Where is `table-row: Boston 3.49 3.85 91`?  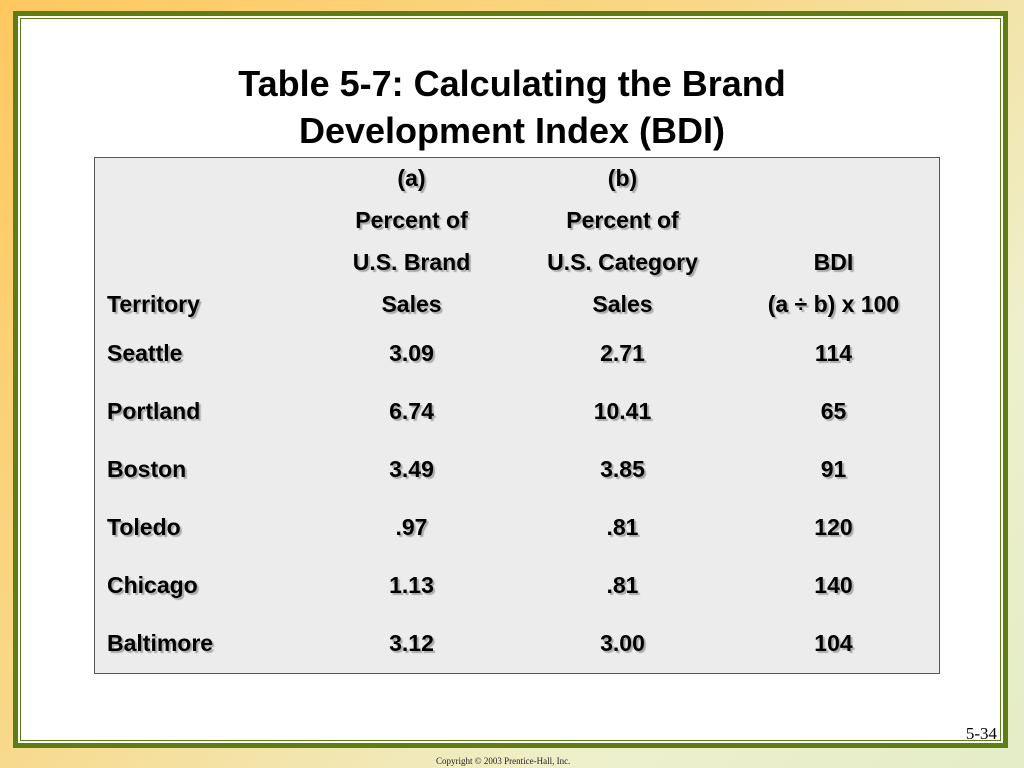 table-row: Boston 3.49 3.85 91 is located at coordinates (517, 470).